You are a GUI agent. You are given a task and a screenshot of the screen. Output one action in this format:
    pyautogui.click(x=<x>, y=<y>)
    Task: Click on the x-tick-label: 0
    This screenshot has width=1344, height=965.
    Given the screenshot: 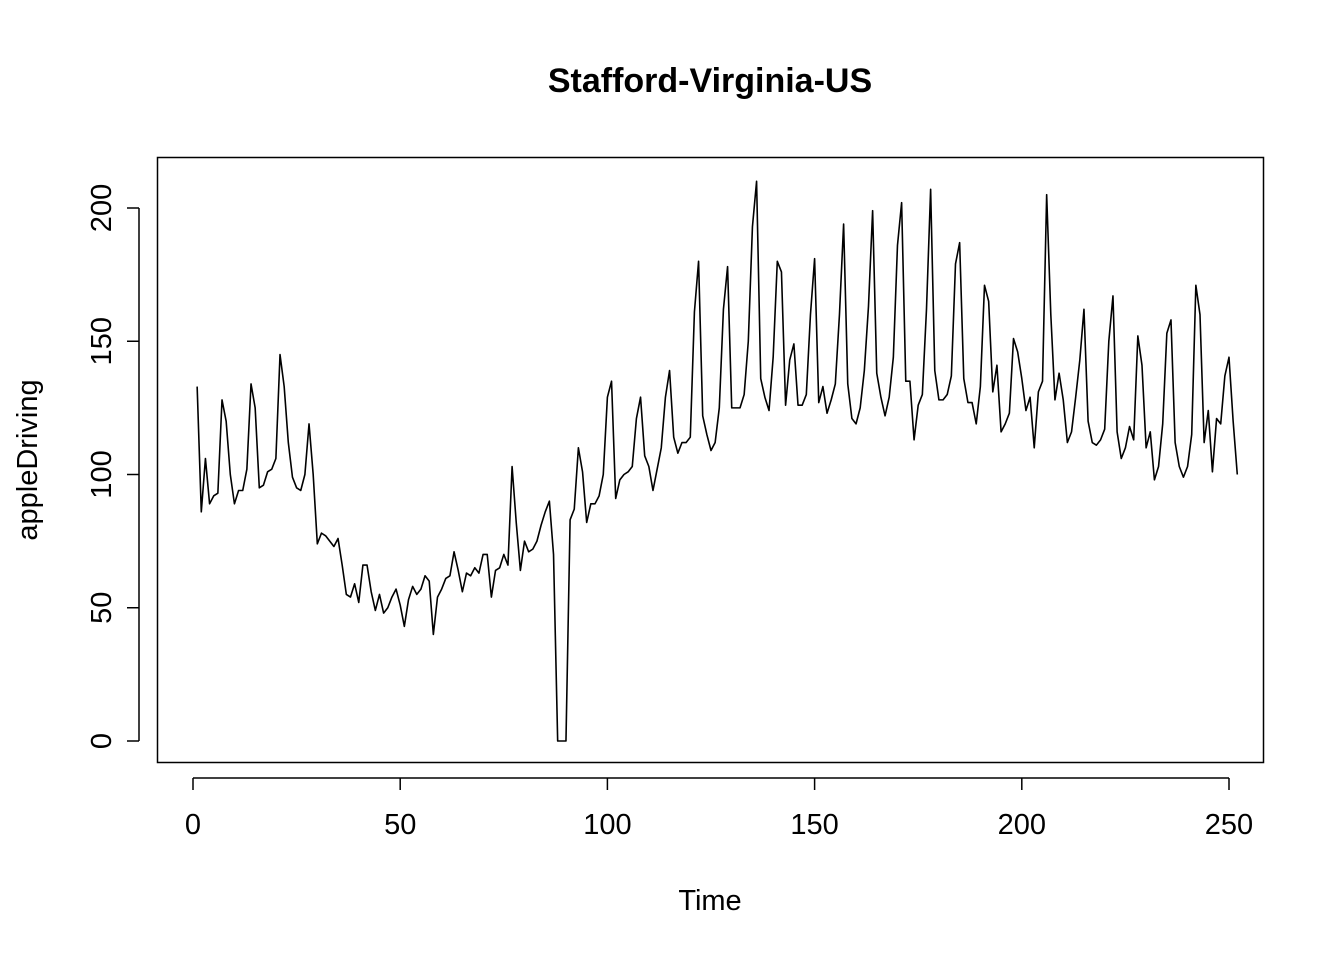 What is the action you would take?
    pyautogui.click(x=193, y=825)
    